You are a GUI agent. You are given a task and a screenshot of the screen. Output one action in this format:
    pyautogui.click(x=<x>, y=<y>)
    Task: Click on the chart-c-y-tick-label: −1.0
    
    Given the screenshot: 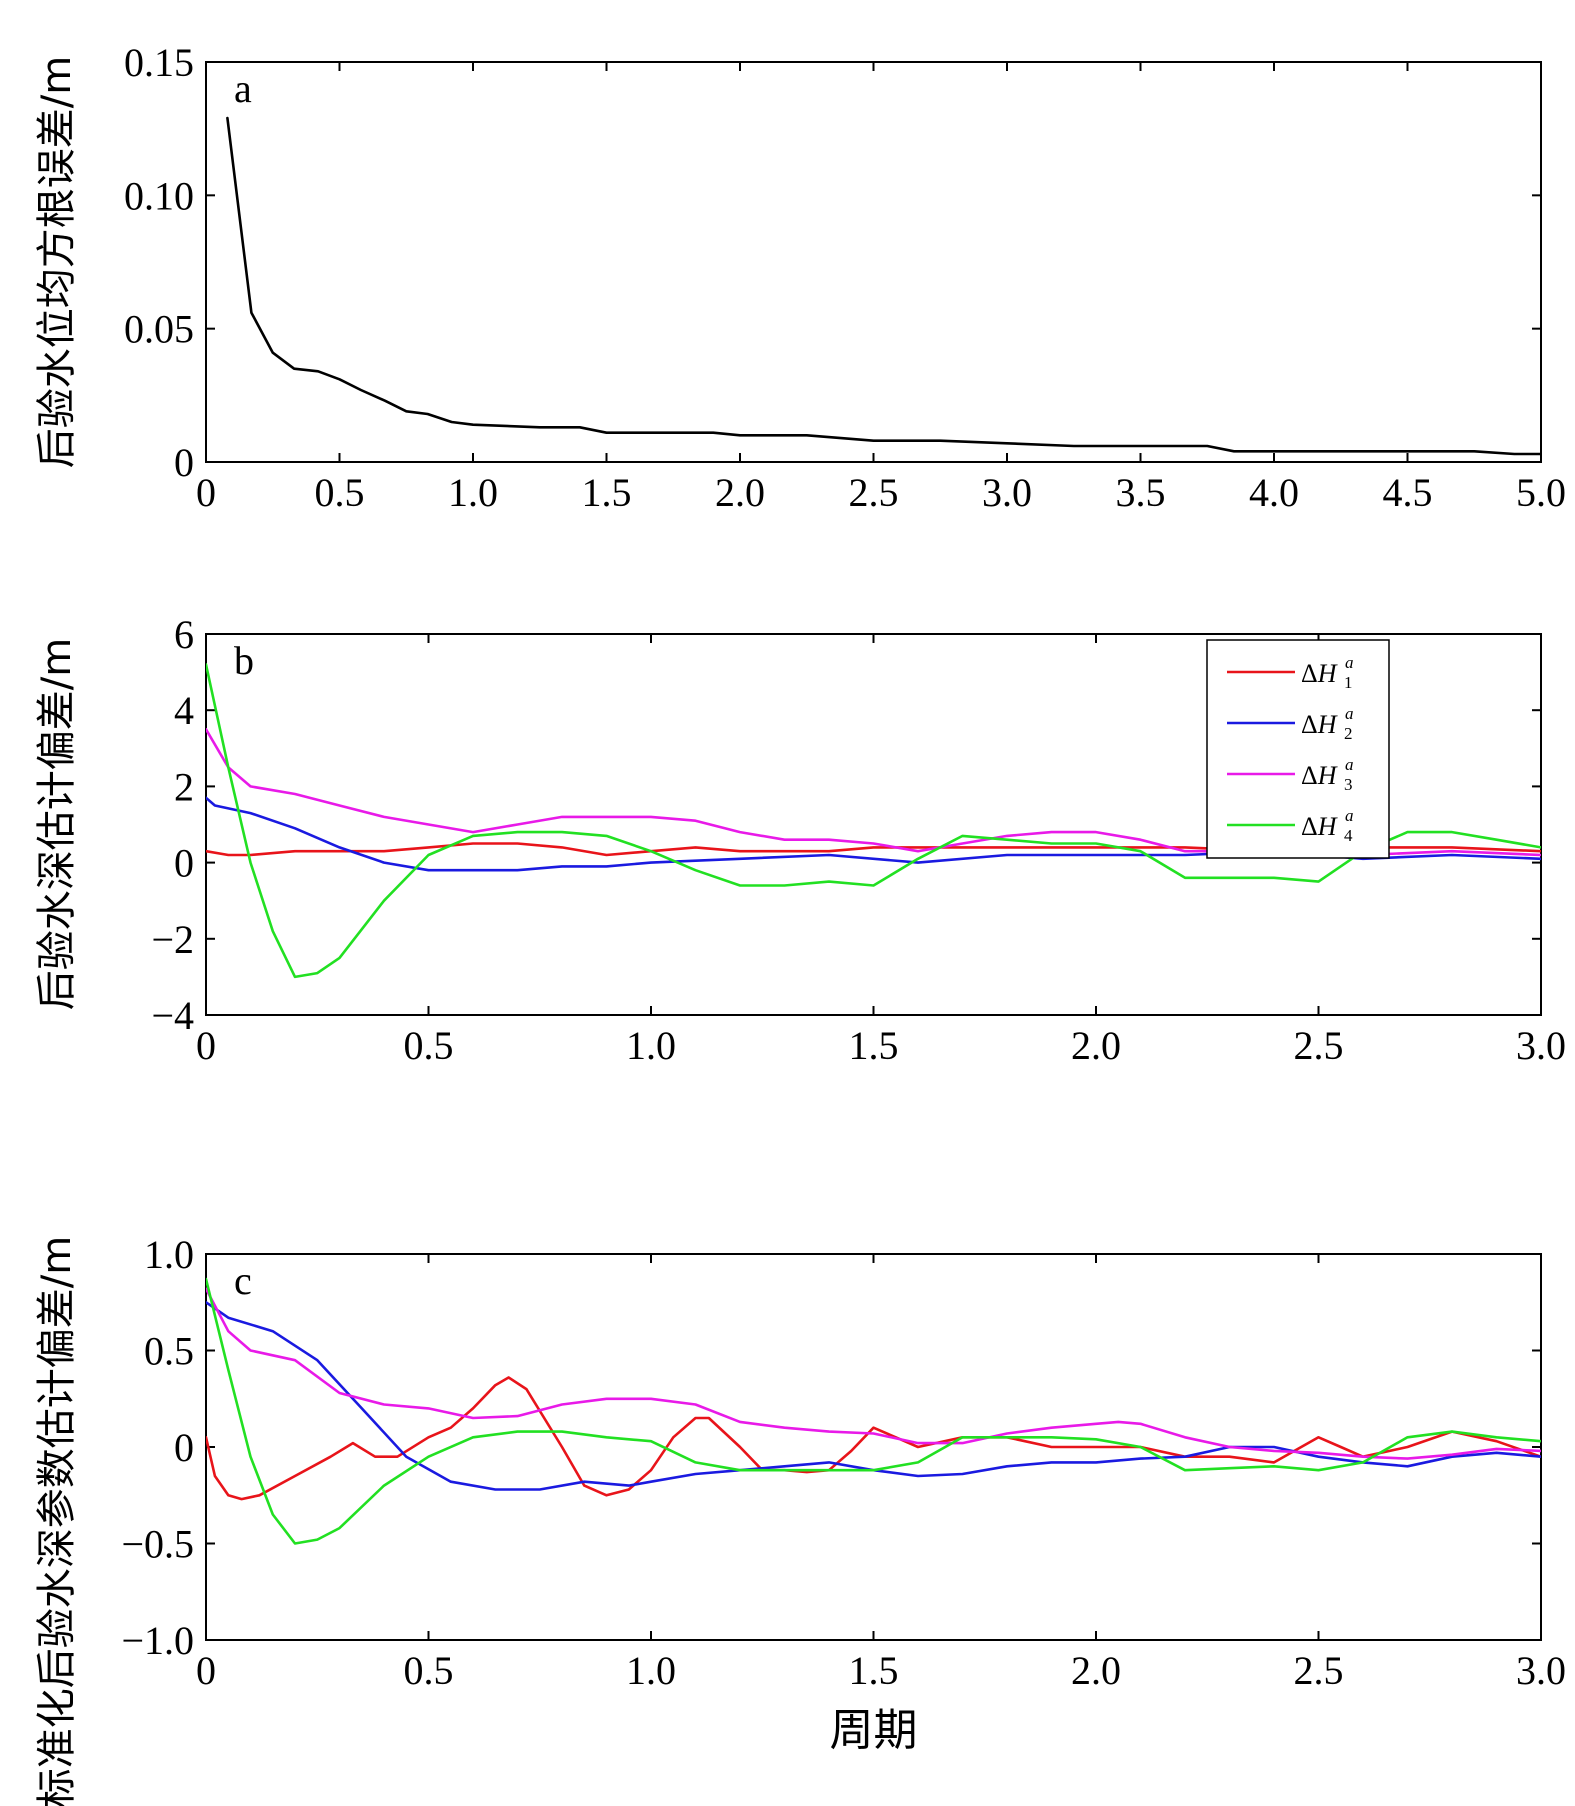 What is the action you would take?
    pyautogui.click(x=157, y=1640)
    